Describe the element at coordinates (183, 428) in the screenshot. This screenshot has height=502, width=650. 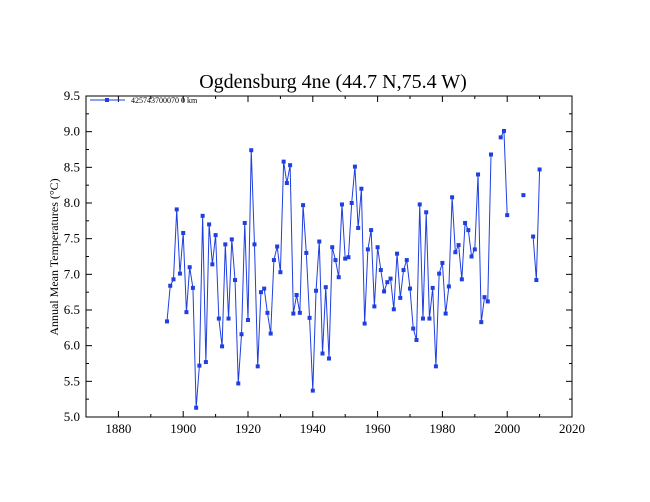
I see `x-tick-label: 1900` at that location.